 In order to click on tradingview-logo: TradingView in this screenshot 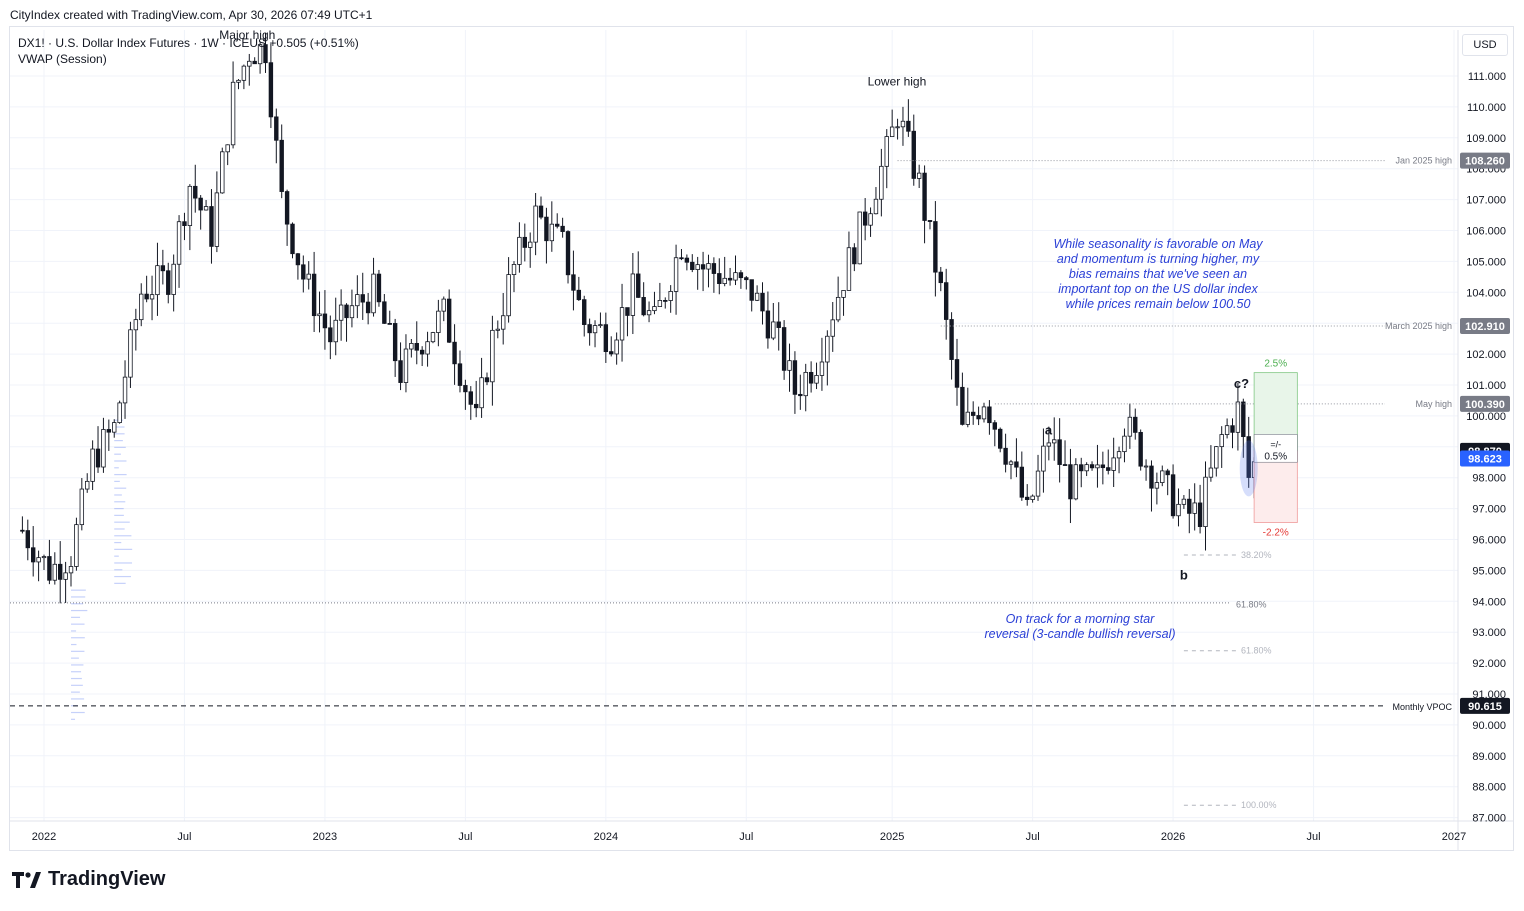, I will do `click(88, 879)`.